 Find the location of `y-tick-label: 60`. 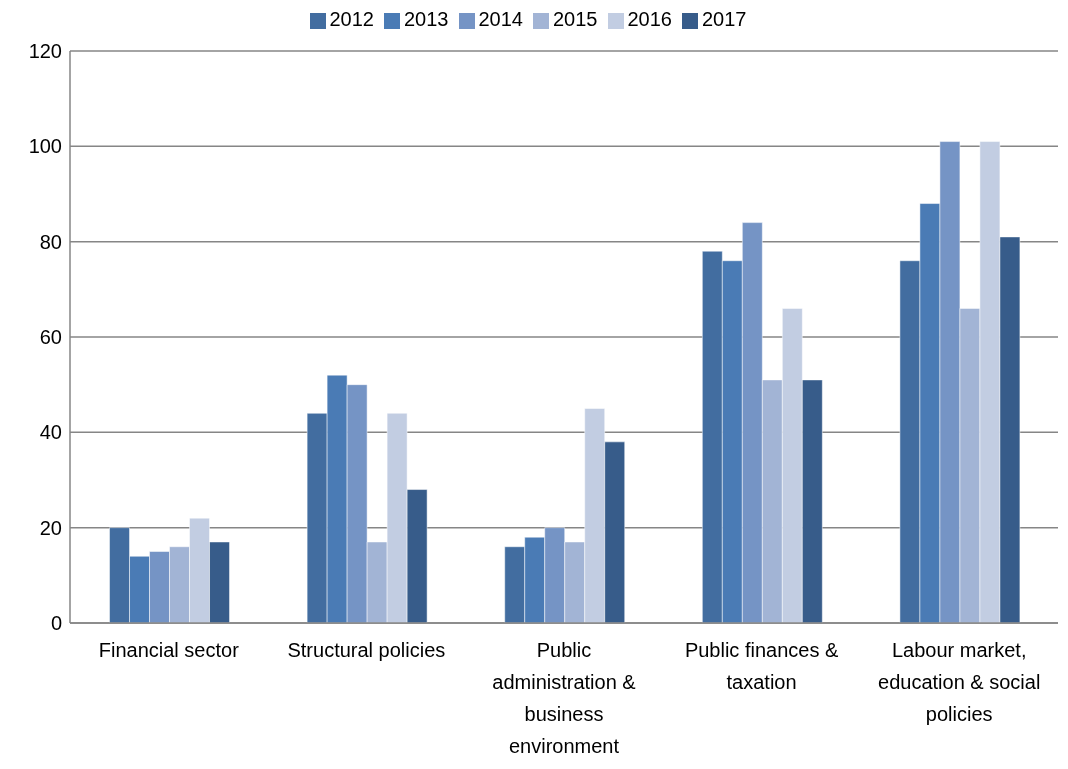

y-tick-label: 60 is located at coordinates (50, 337).